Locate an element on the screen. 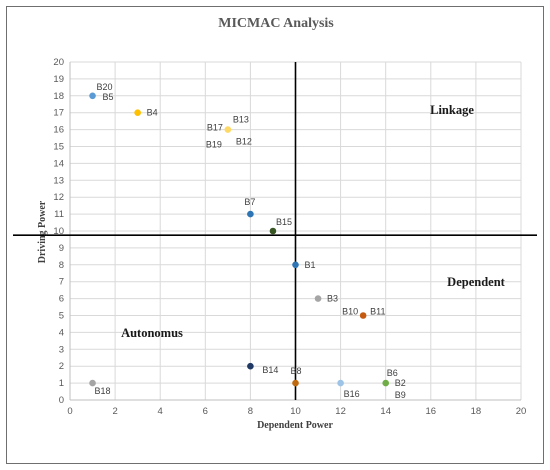 The image size is (550, 470). point-label: B16 is located at coordinates (352, 394).